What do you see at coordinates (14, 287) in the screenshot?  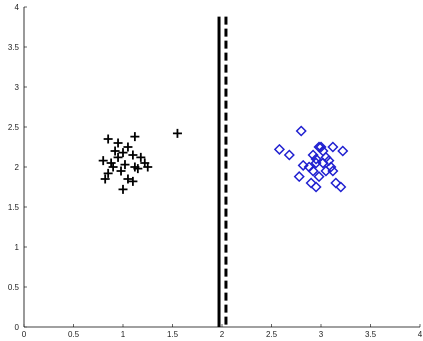 I see `y-tick-label: 0.5` at bounding box center [14, 287].